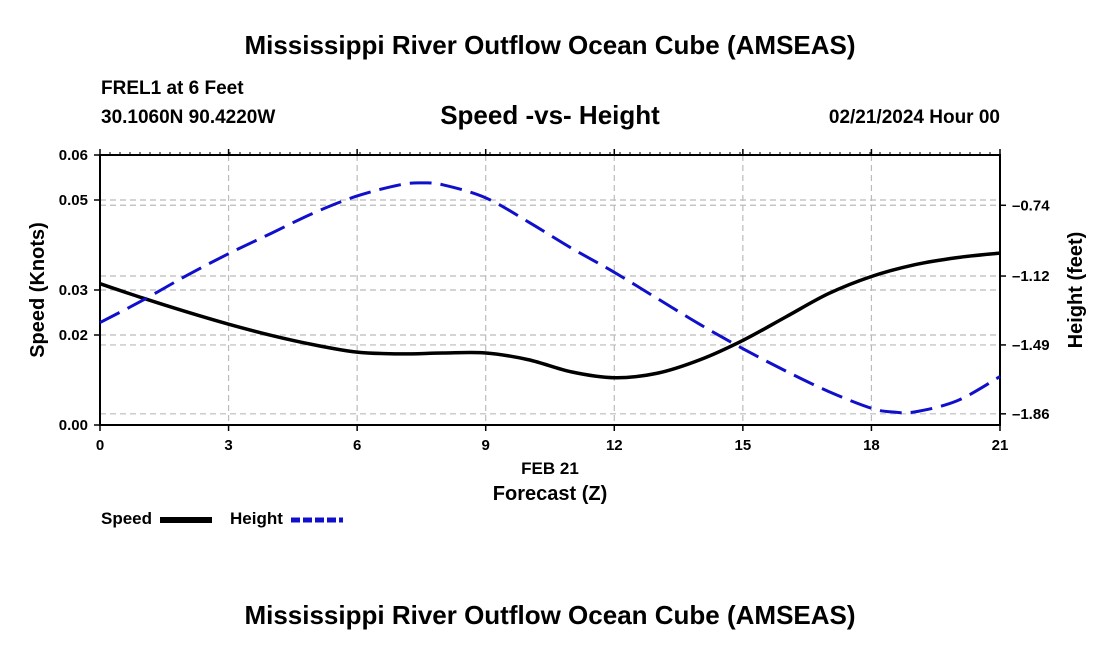 The image size is (1100, 650). Describe the element at coordinates (743, 445) in the screenshot. I see `x-tick-label: 15` at that location.